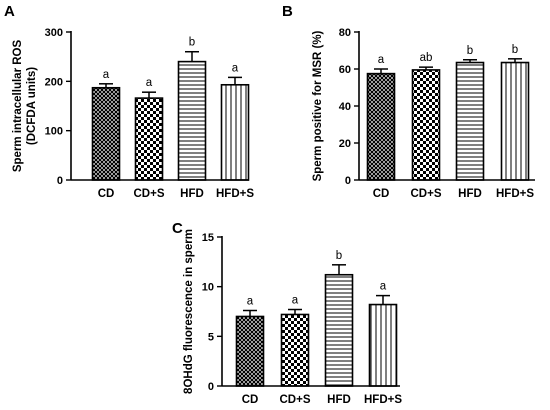 This screenshot has width=550, height=410. I want to click on panel-letter-b: B, so click(287, 11).